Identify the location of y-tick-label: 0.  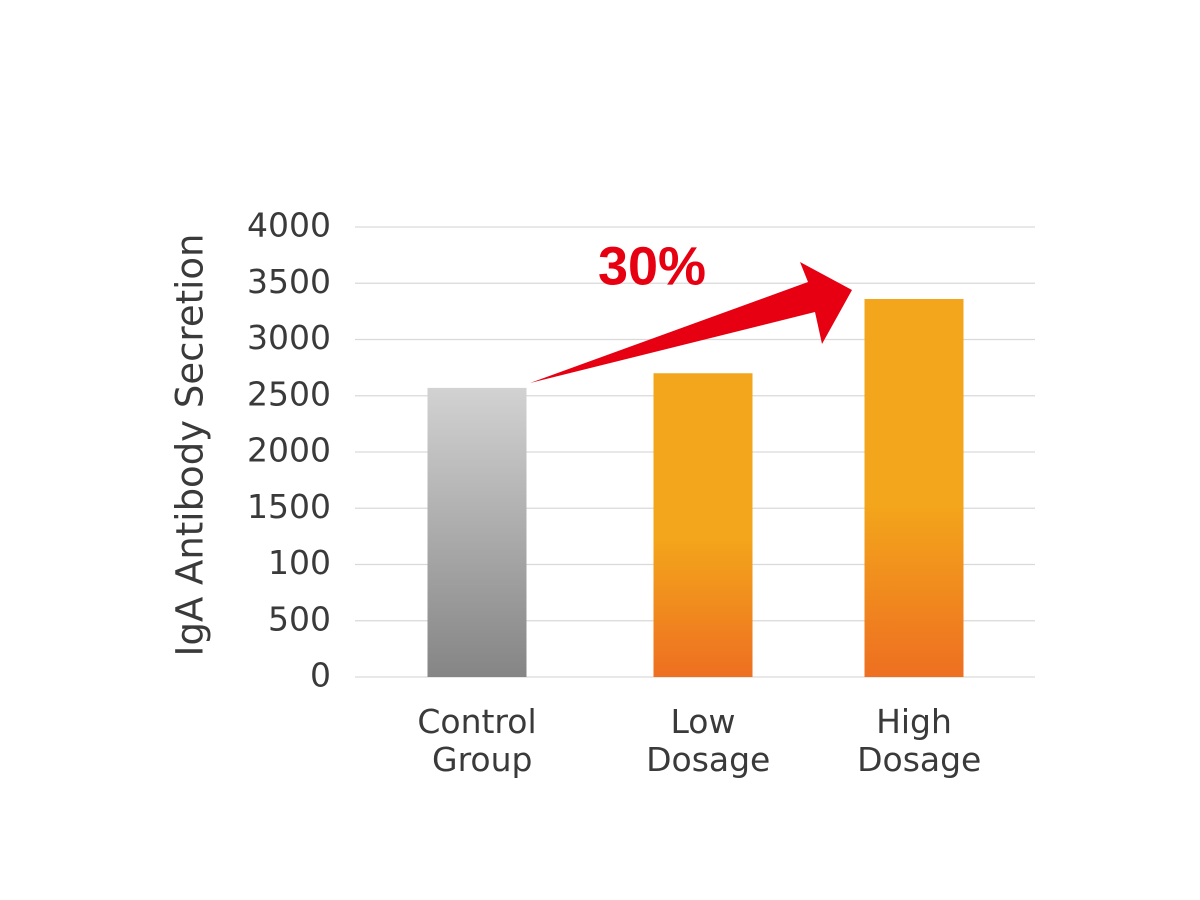
(320, 675).